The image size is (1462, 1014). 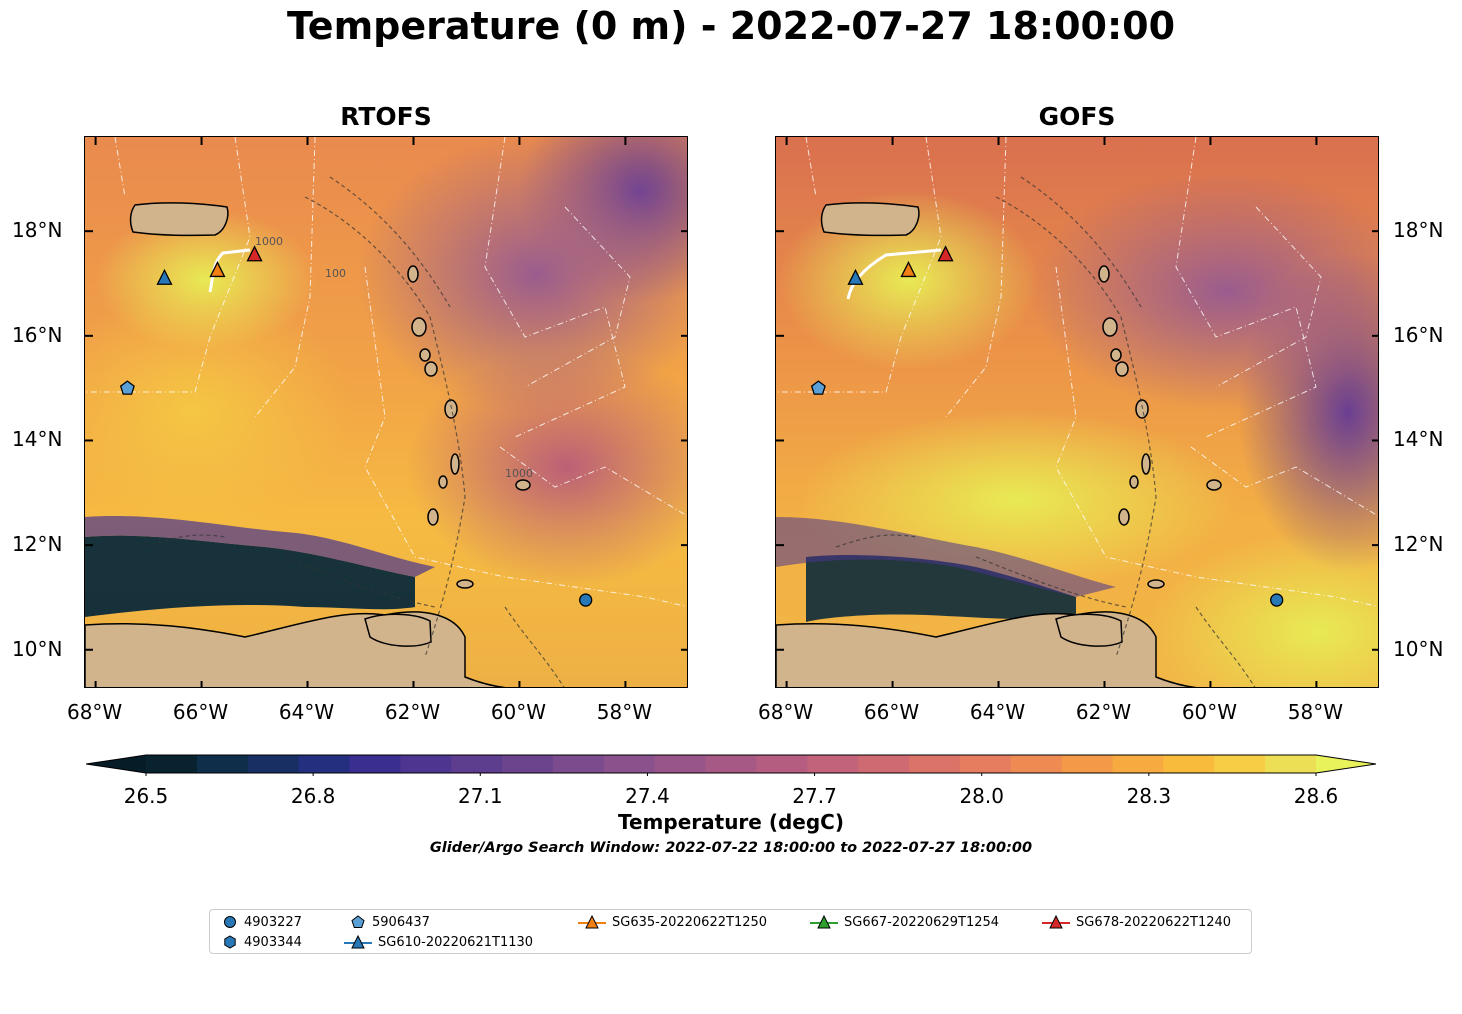 I want to click on colorbar-label: Temperature (degC), so click(x=731, y=822).